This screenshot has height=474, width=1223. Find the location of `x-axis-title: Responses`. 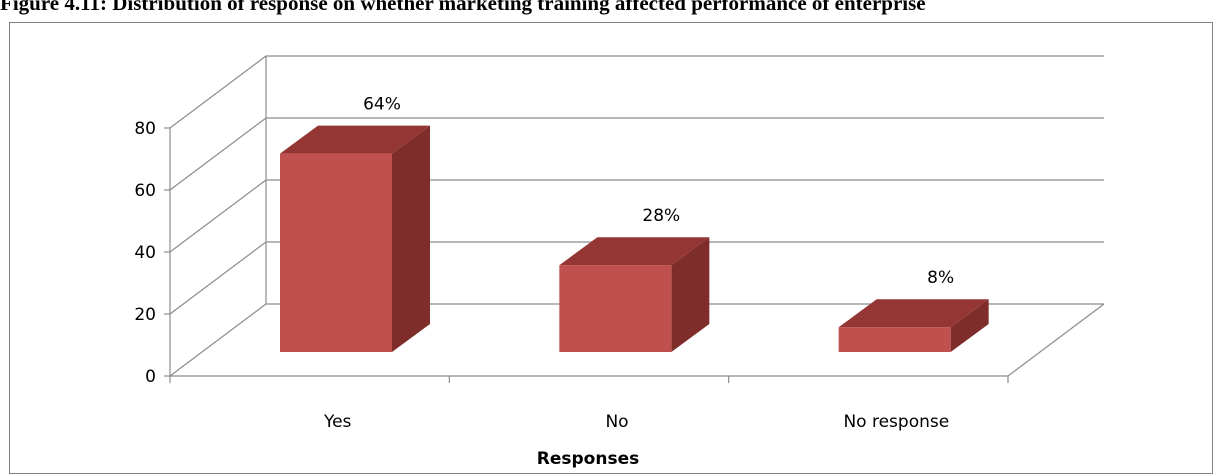

x-axis-title: Responses is located at coordinates (588, 459).